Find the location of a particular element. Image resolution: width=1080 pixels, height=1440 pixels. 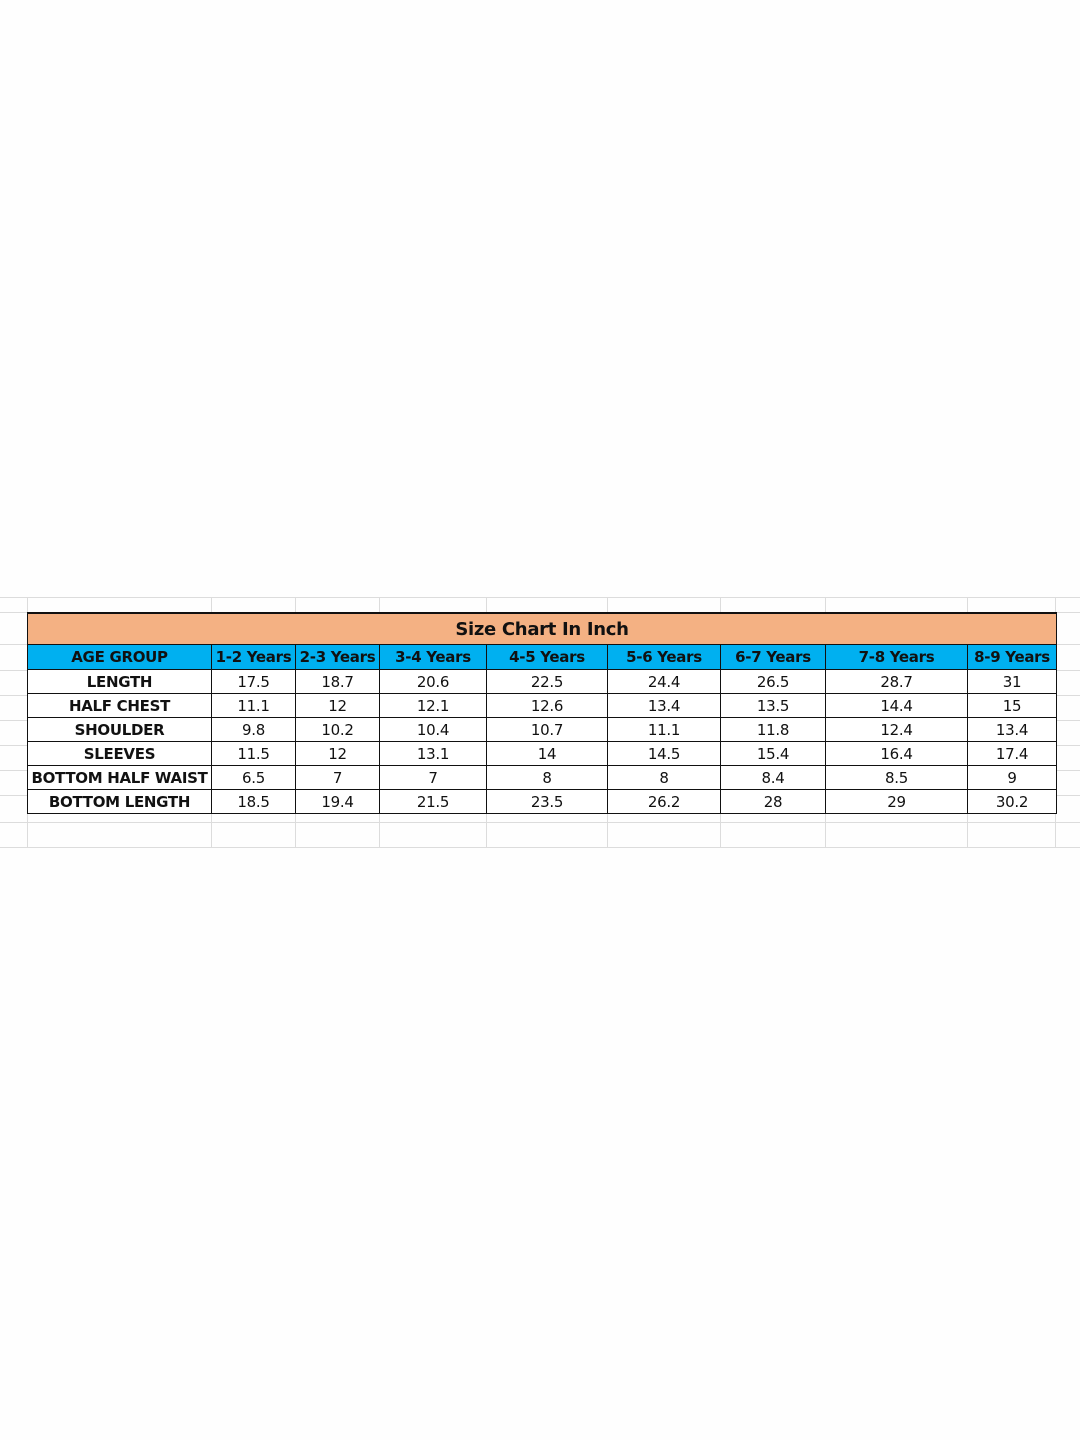

table-cell: 10.7 is located at coordinates (547, 729).